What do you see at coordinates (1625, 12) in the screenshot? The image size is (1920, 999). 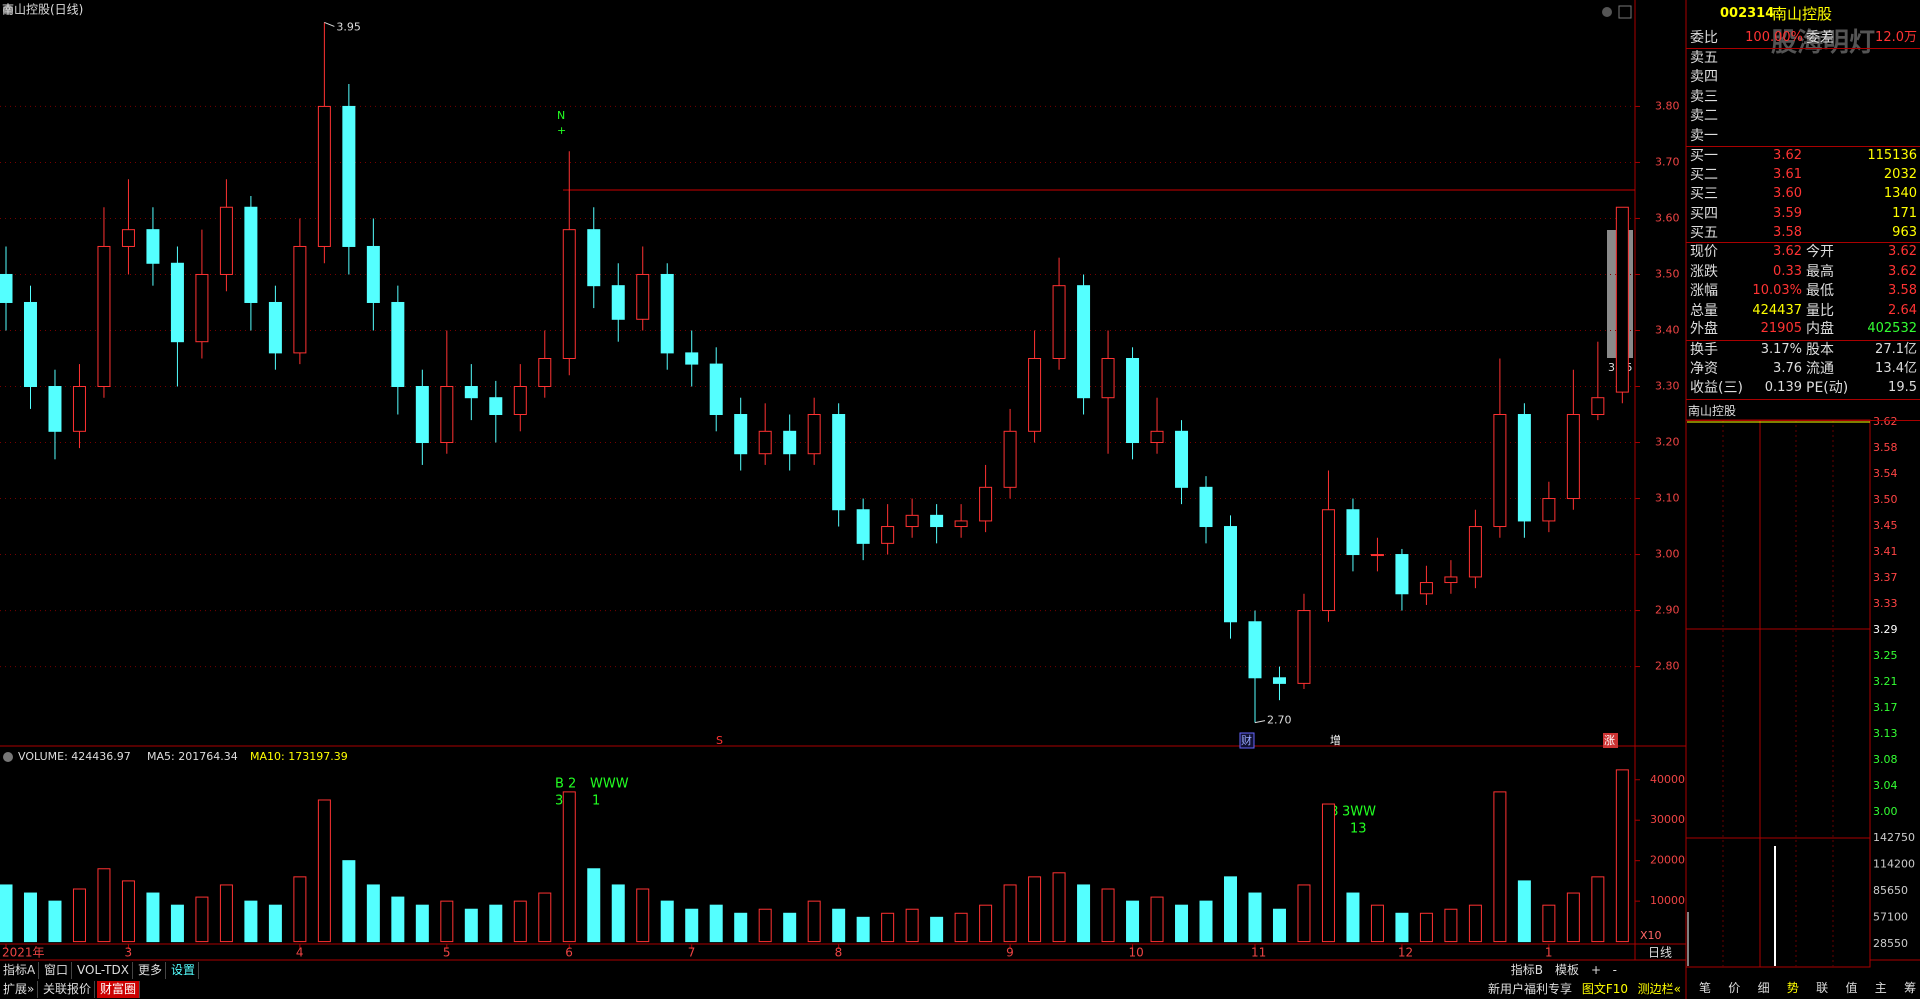 I see `maximize-icon` at bounding box center [1625, 12].